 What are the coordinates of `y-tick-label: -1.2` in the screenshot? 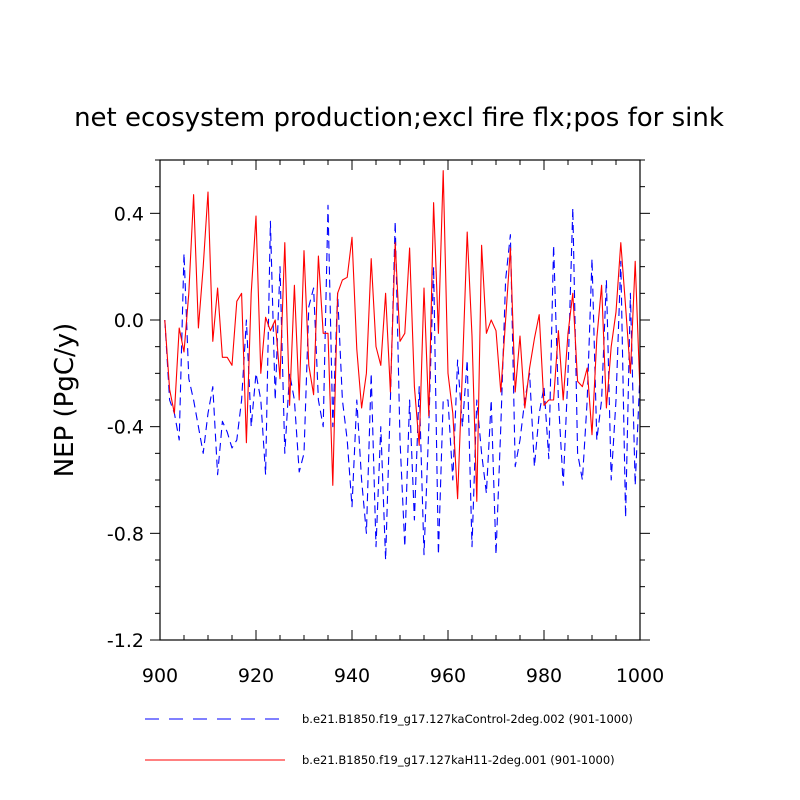 It's located at (125, 641).